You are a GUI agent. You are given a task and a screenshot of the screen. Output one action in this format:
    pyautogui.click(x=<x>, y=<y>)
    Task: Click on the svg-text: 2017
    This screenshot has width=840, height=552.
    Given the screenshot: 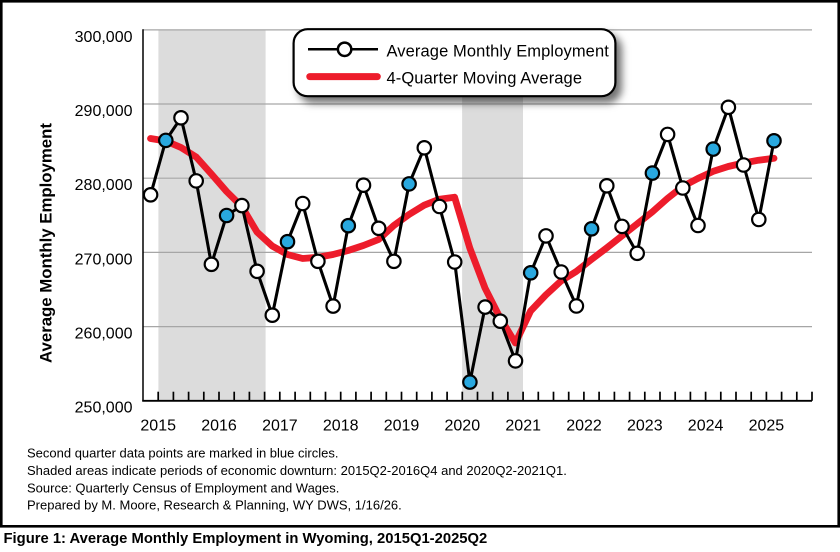 What is the action you would take?
    pyautogui.click(x=280, y=425)
    